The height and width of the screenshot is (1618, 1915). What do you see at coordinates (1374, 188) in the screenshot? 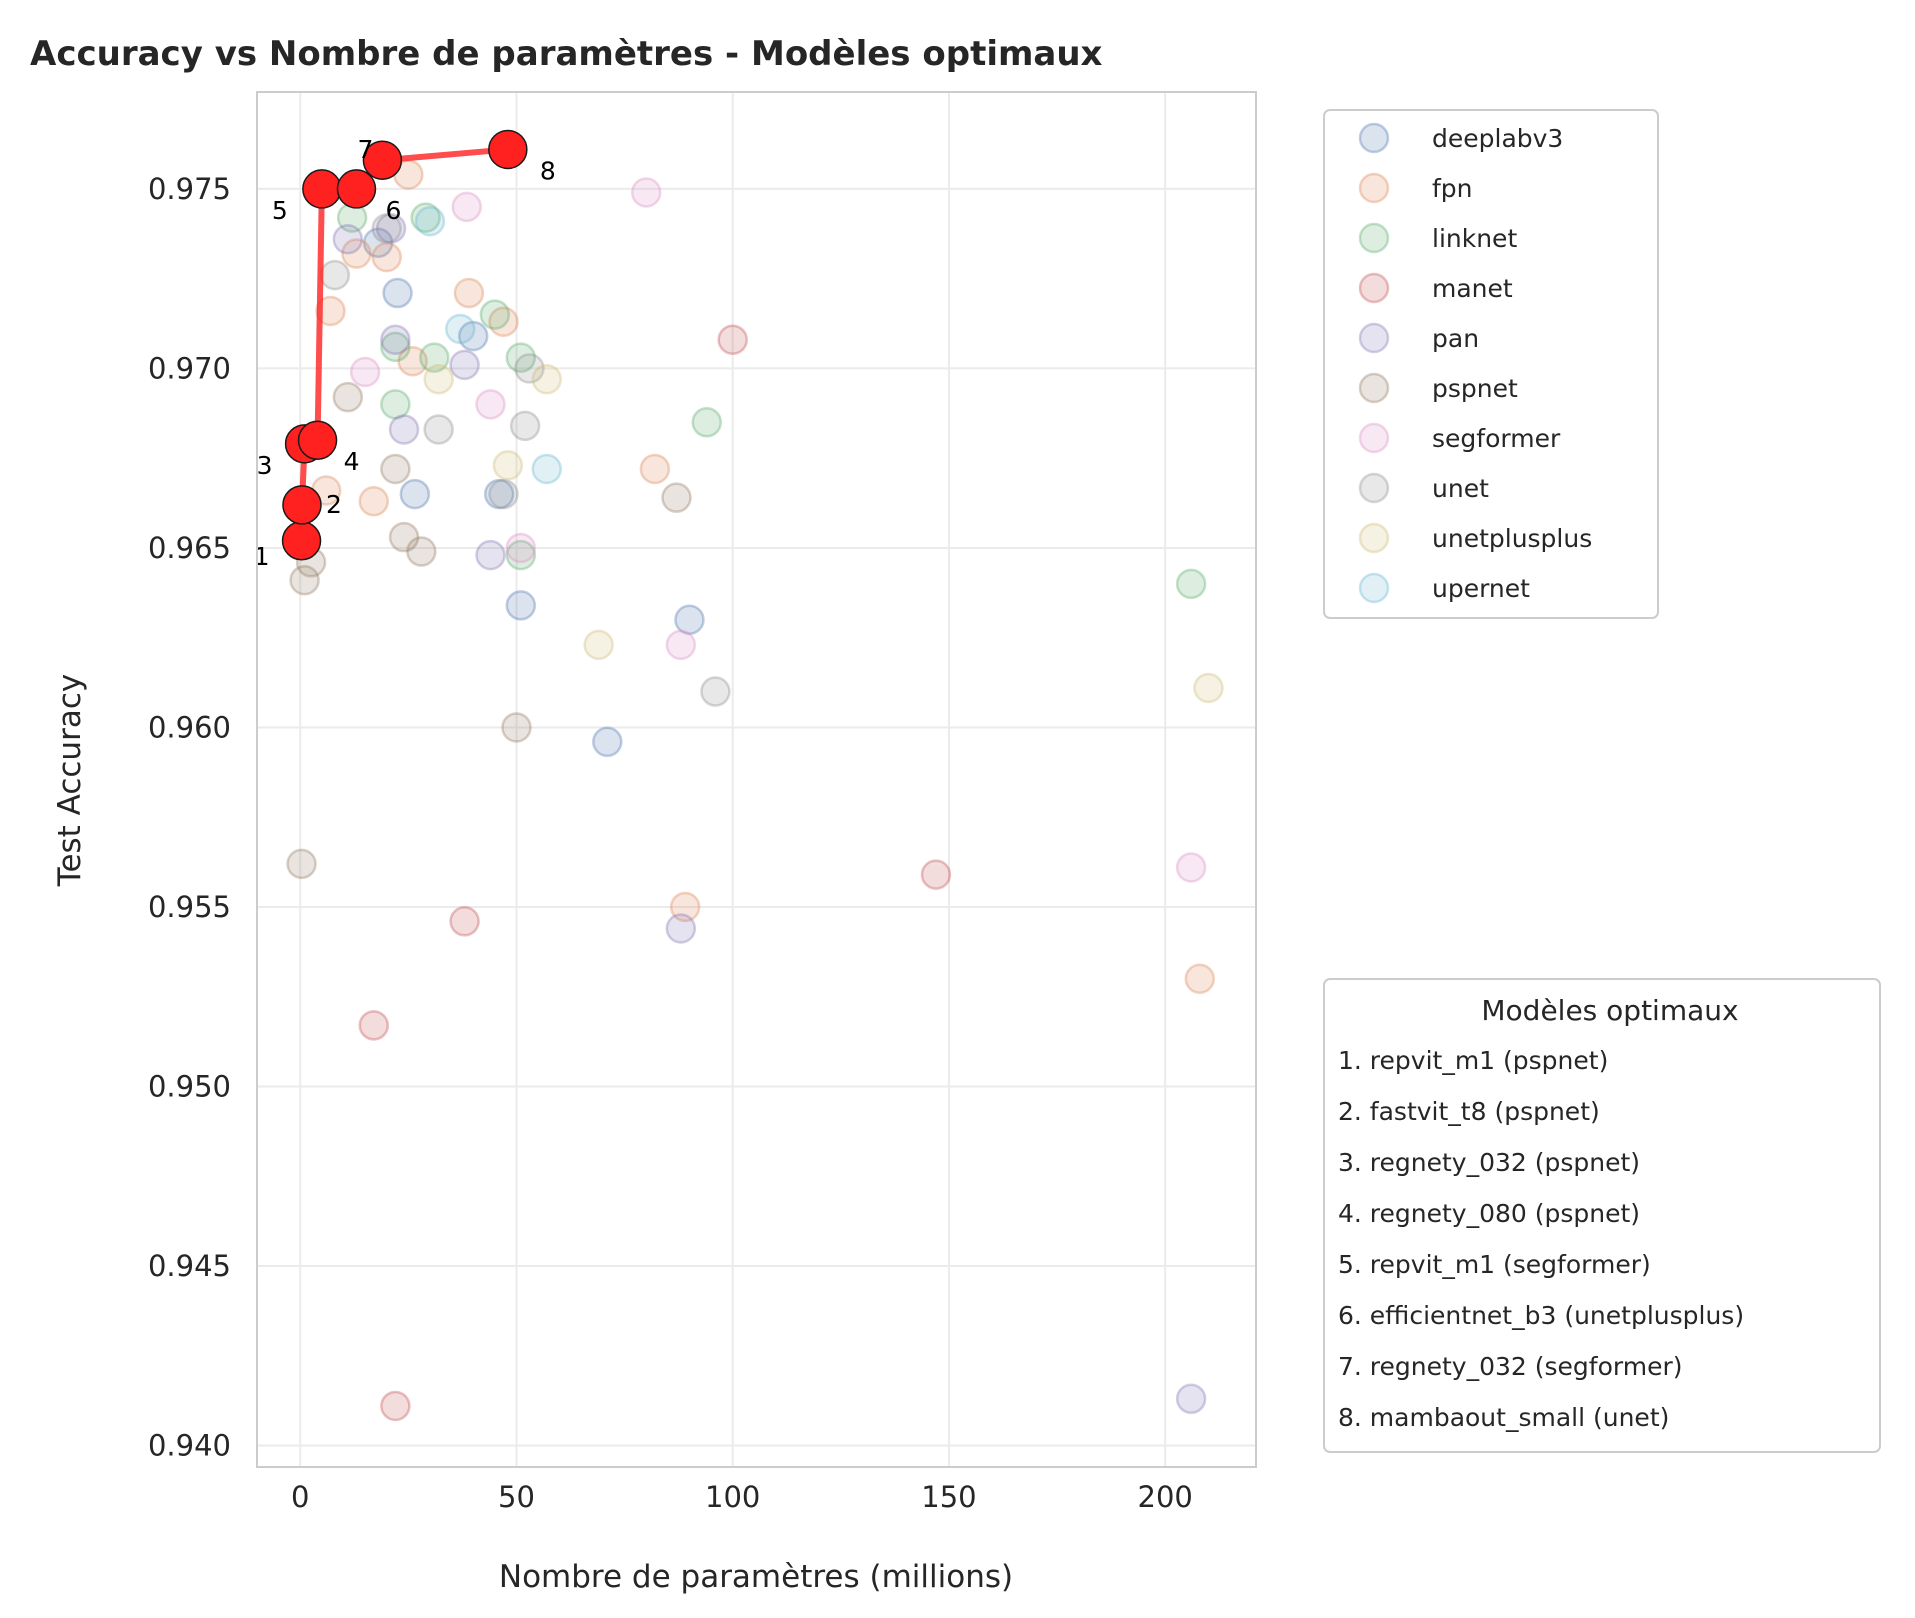
I see `legend-marker-fpn` at bounding box center [1374, 188].